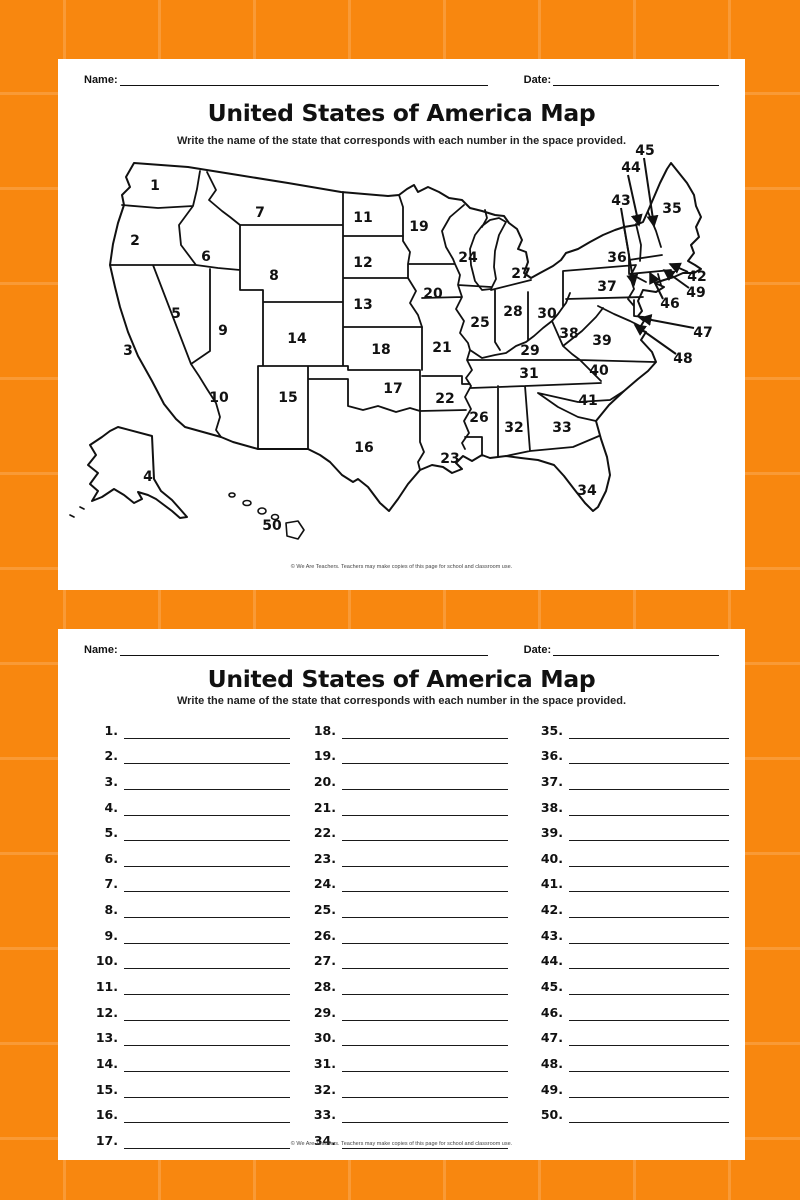  Describe the element at coordinates (551, 858) in the screenshot. I see `answer-number: 40.` at that location.